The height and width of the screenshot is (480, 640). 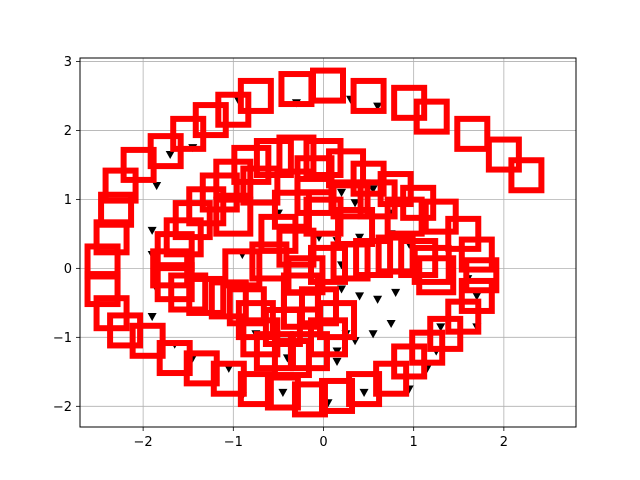 What do you see at coordinates (414, 442) in the screenshot?
I see `x-tick-label: 1` at bounding box center [414, 442].